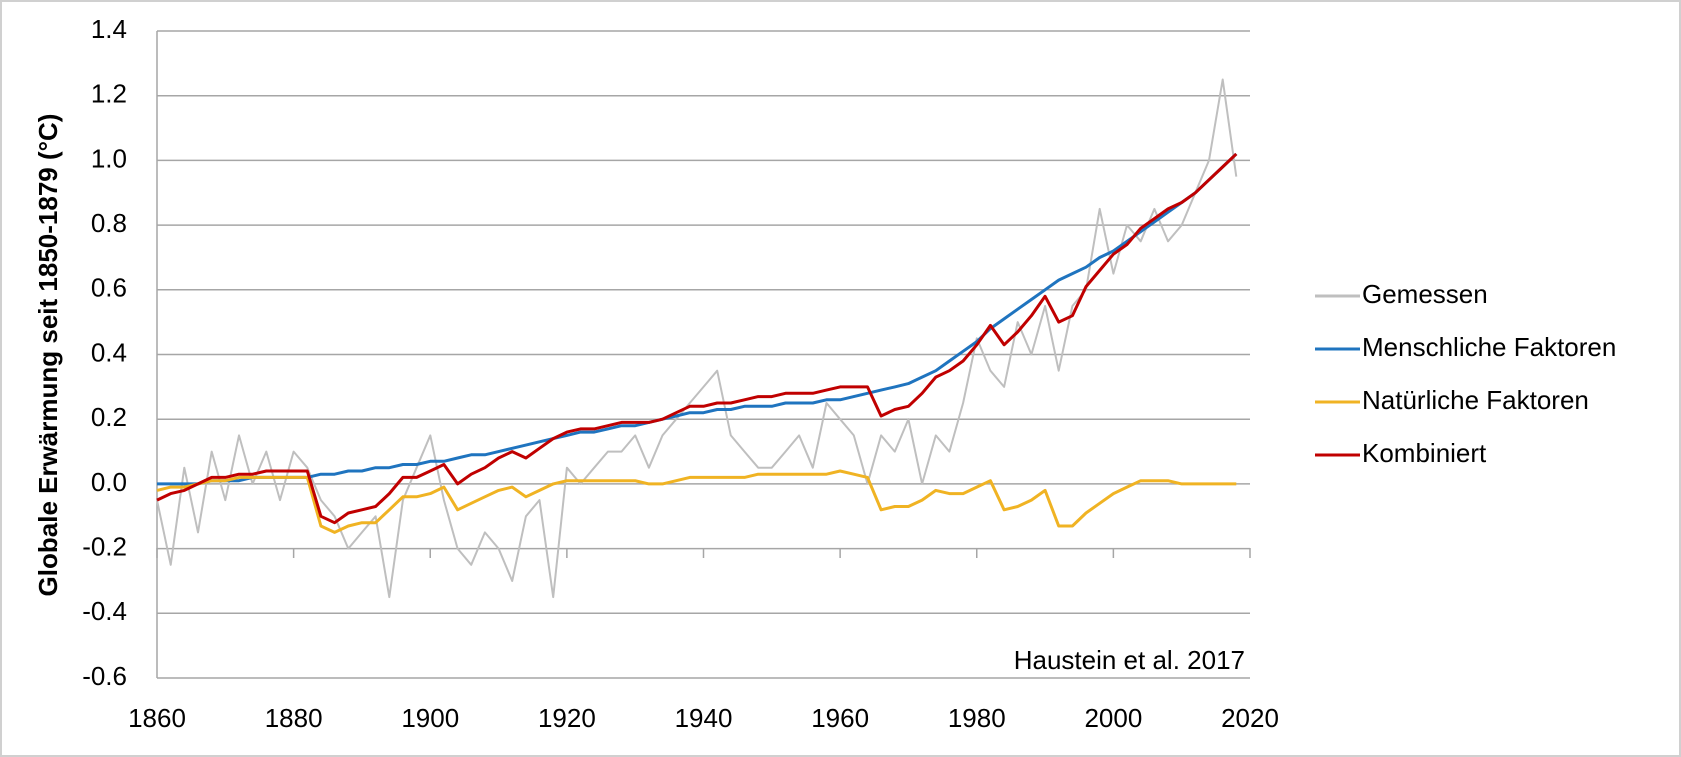 Image resolution: width=1681 pixels, height=757 pixels. Describe the element at coordinates (977, 718) in the screenshot. I see `x-tick-label: 1980` at that location.